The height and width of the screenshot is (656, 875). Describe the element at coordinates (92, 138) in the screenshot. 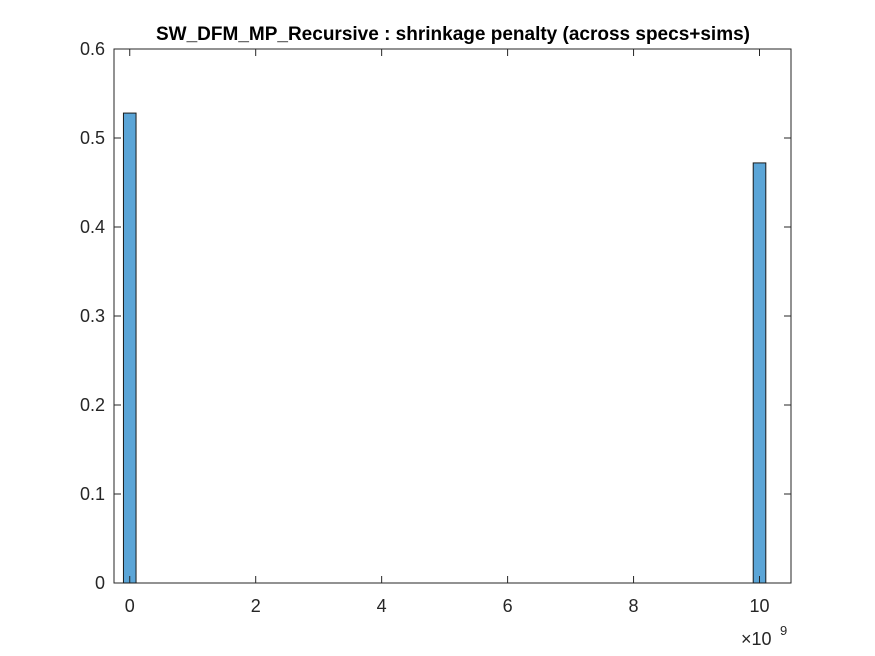

I see `y-tick-label: 0.5` at that location.